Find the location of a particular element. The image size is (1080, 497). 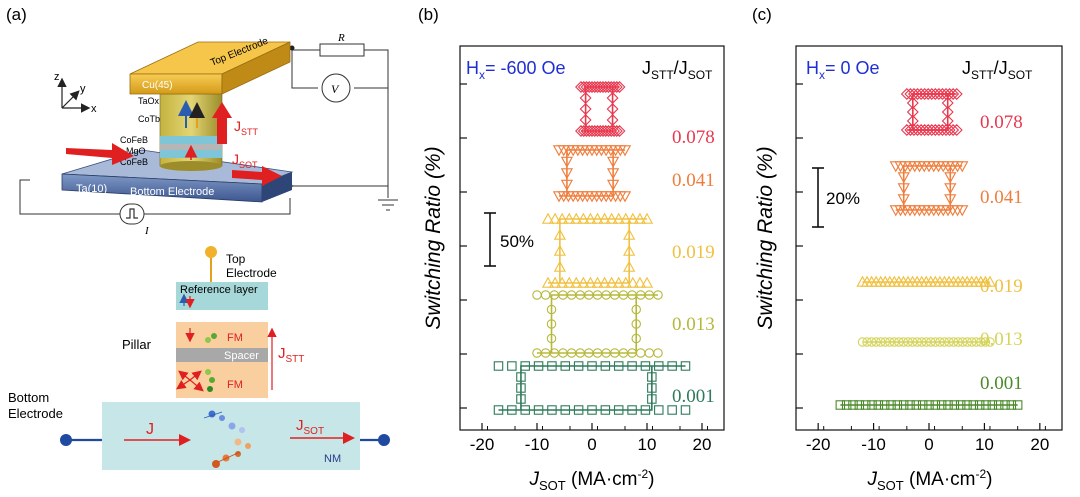

spacer is located at coordinates (222, 355).